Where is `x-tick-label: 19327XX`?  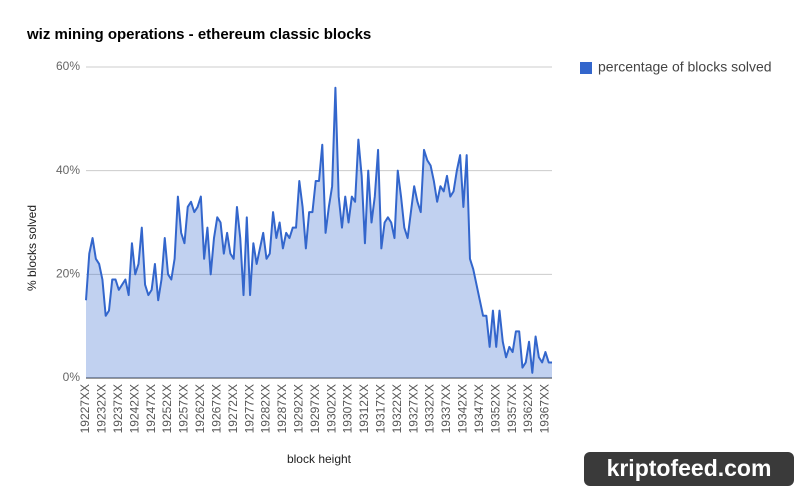
x-tick-label: 19327XX is located at coordinates (413, 408).